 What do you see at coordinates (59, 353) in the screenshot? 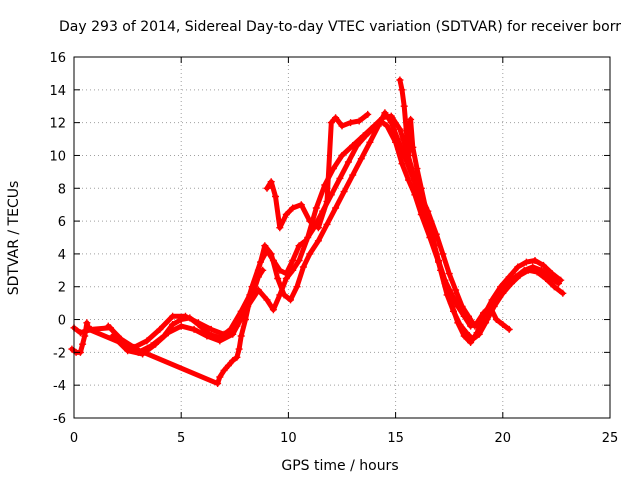
I see `y-tick-label: -2` at bounding box center [59, 353].